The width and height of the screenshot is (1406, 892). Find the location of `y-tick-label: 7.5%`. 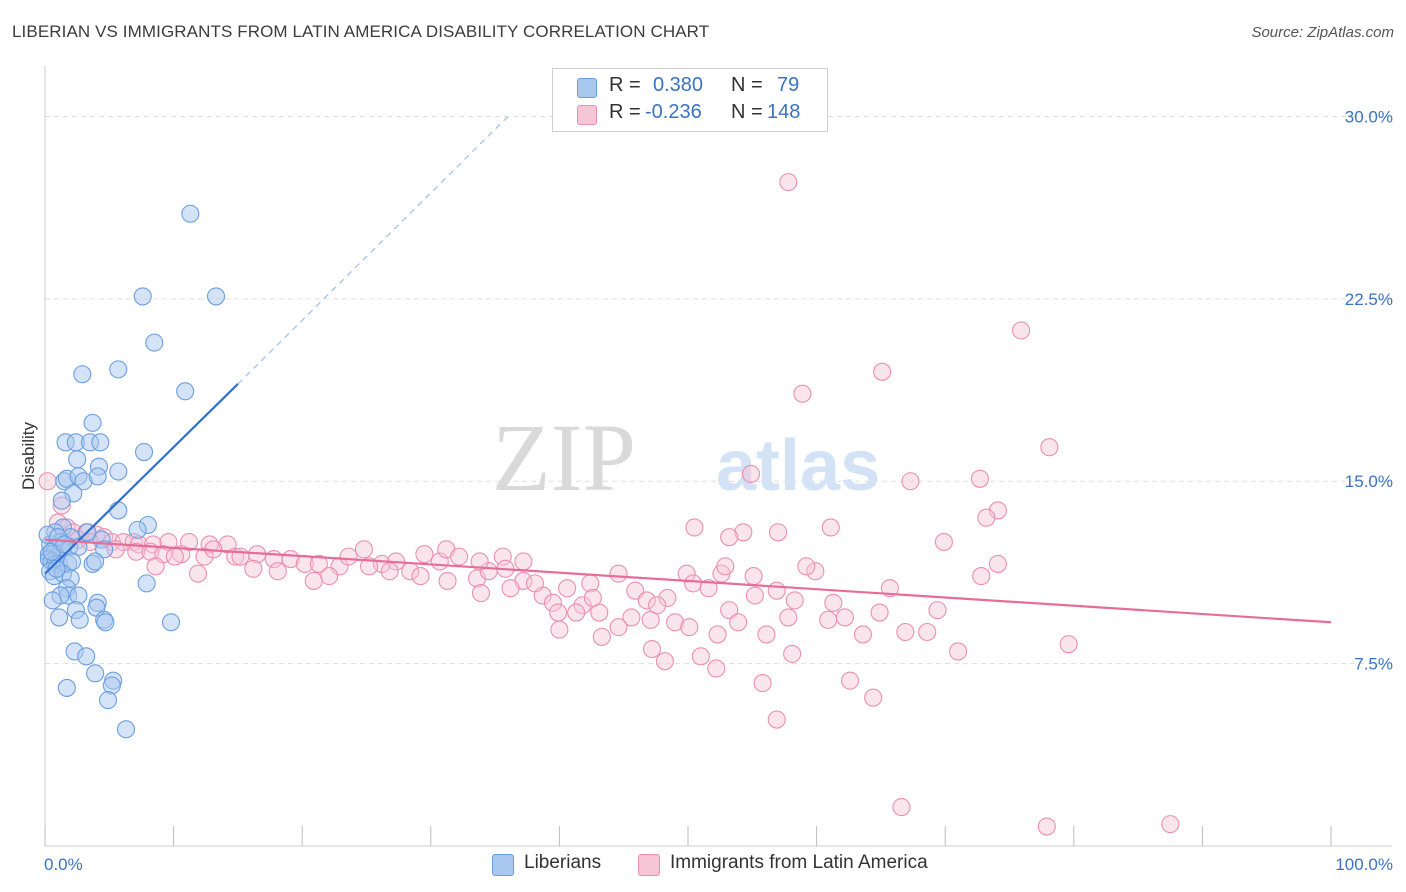

y-tick-label: 7.5% is located at coordinates (1373, 664).